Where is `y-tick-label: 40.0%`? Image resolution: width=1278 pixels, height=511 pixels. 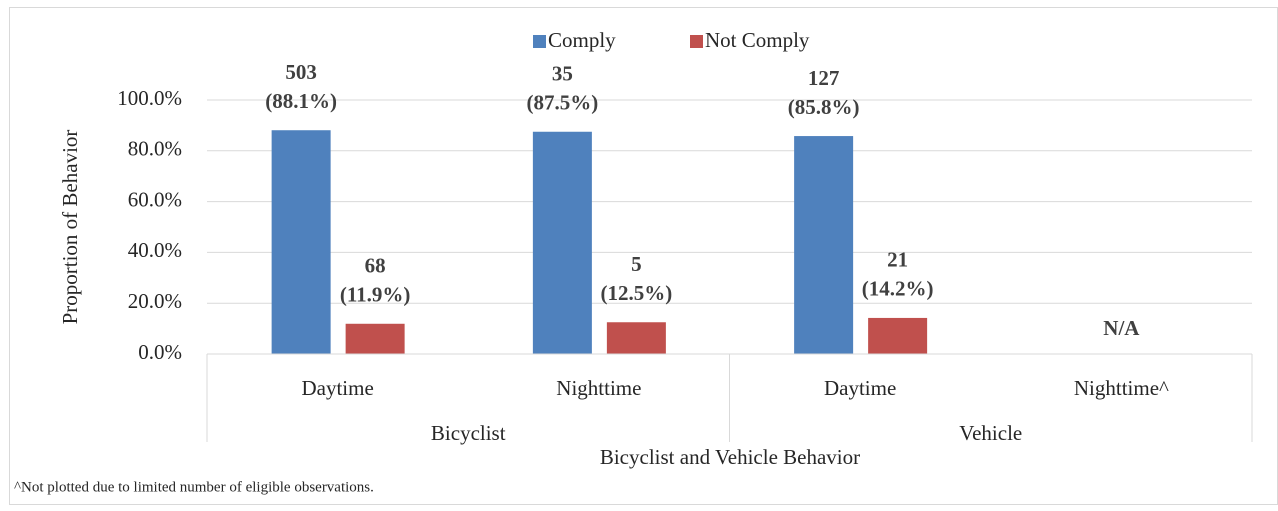 y-tick-label: 40.0% is located at coordinates (155, 250).